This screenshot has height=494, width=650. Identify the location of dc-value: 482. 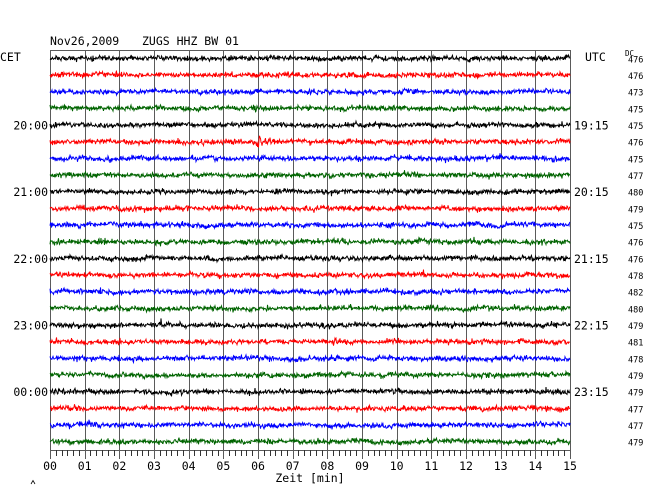
(635, 294).